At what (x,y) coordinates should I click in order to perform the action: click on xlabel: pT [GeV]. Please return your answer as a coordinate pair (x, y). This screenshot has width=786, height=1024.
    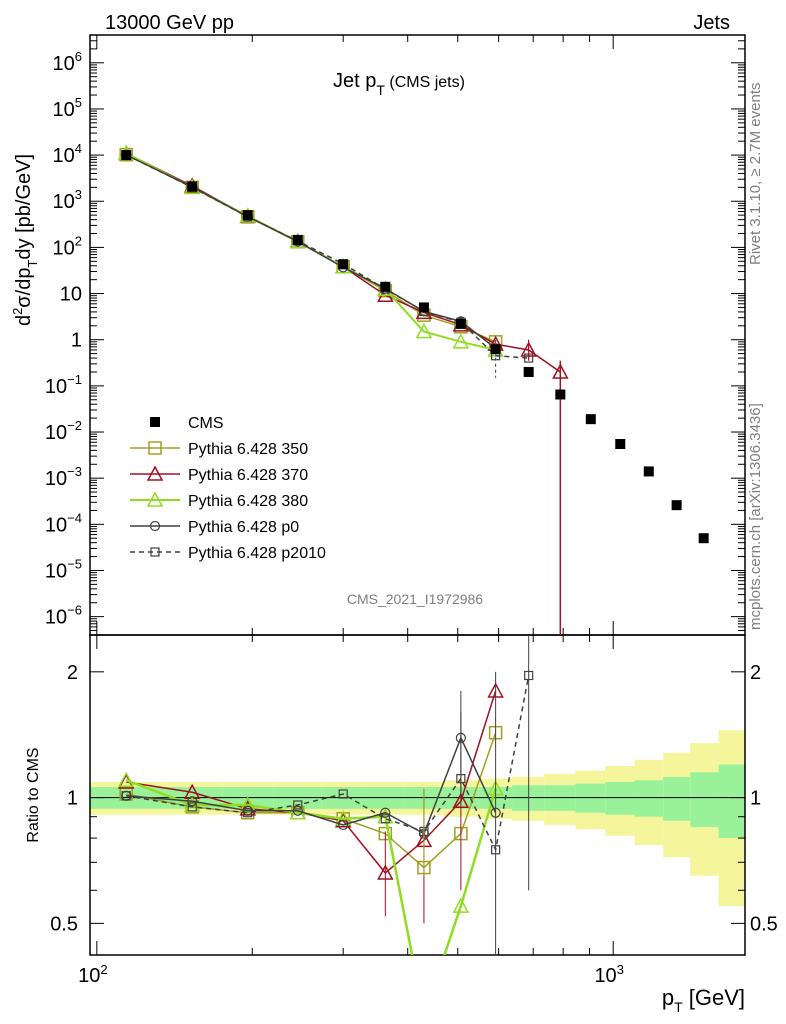
    Looking at the image, I should click on (703, 1000).